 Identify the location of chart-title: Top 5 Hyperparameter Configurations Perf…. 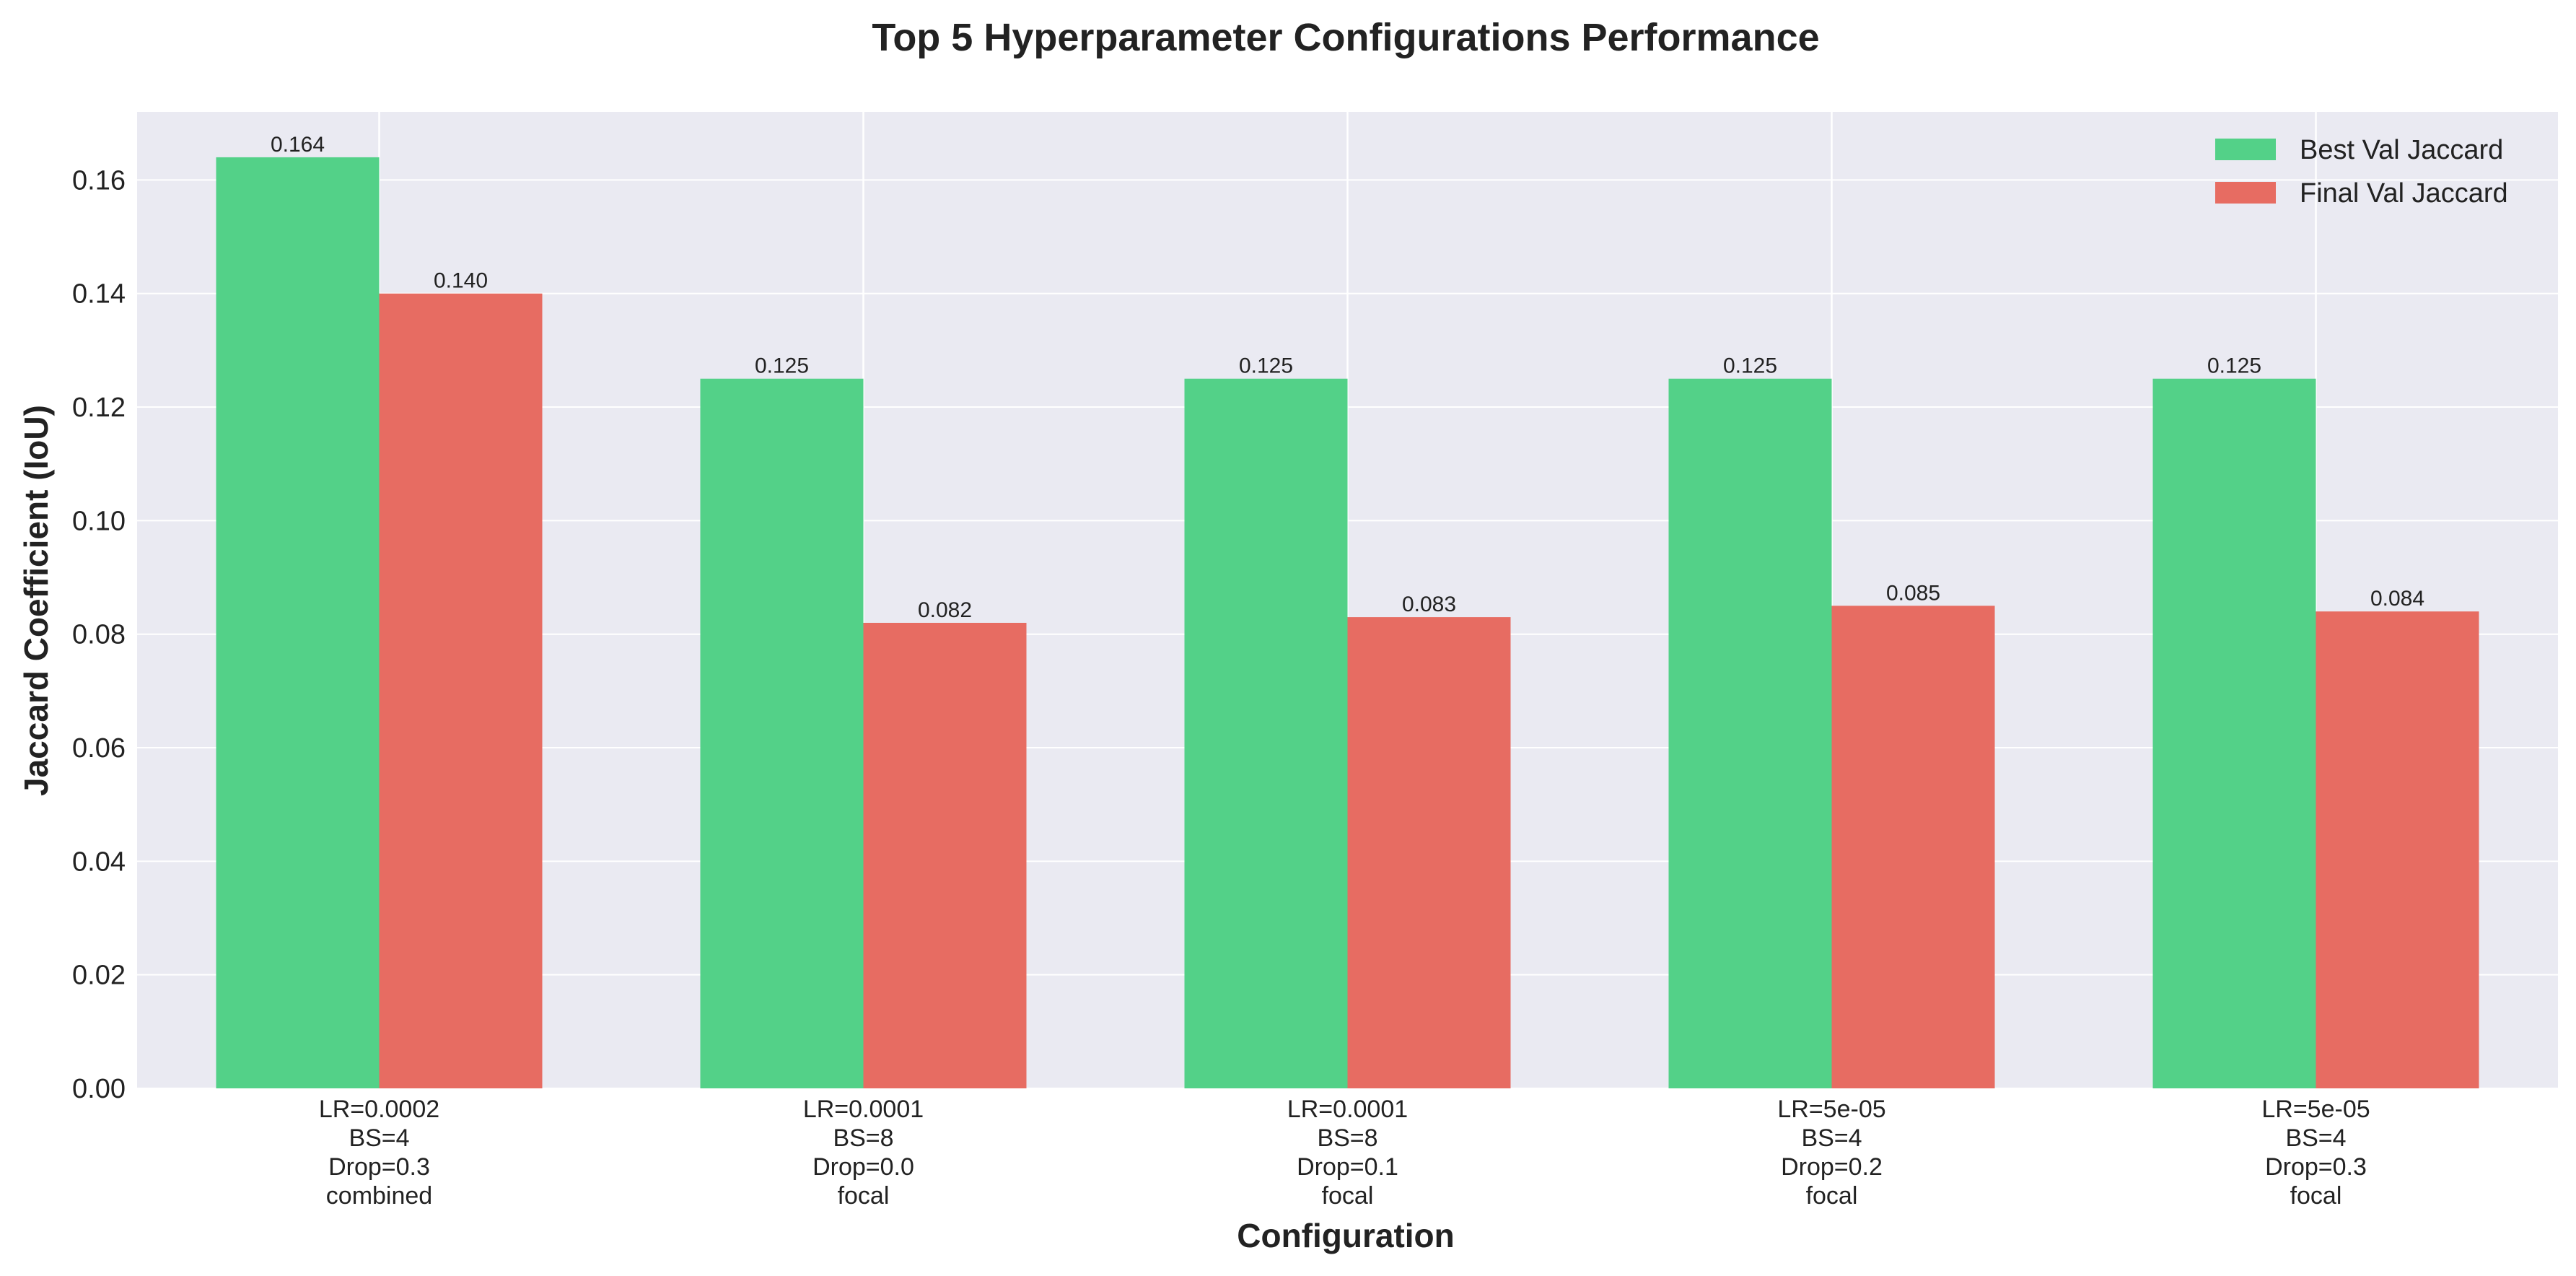
(1345, 37).